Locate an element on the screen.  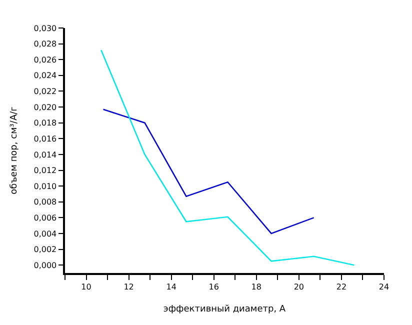
y-tick-label: 0,010 is located at coordinates (45, 186).